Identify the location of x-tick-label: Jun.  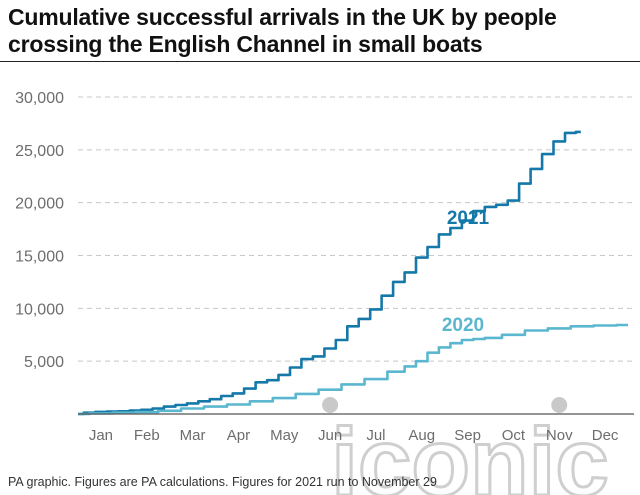
(330, 435).